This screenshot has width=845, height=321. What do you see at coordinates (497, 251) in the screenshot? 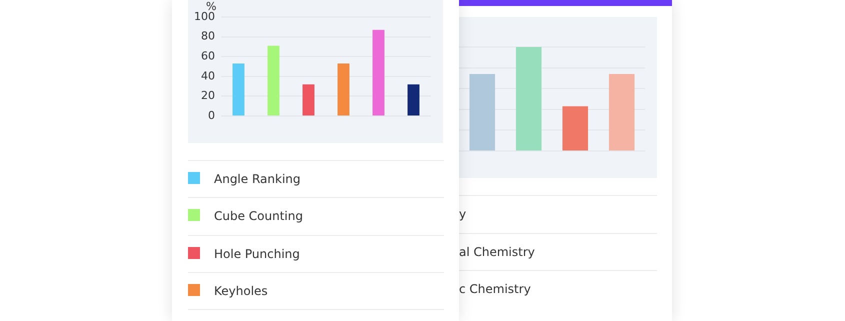
I see `text: al Chemistry` at bounding box center [497, 251].